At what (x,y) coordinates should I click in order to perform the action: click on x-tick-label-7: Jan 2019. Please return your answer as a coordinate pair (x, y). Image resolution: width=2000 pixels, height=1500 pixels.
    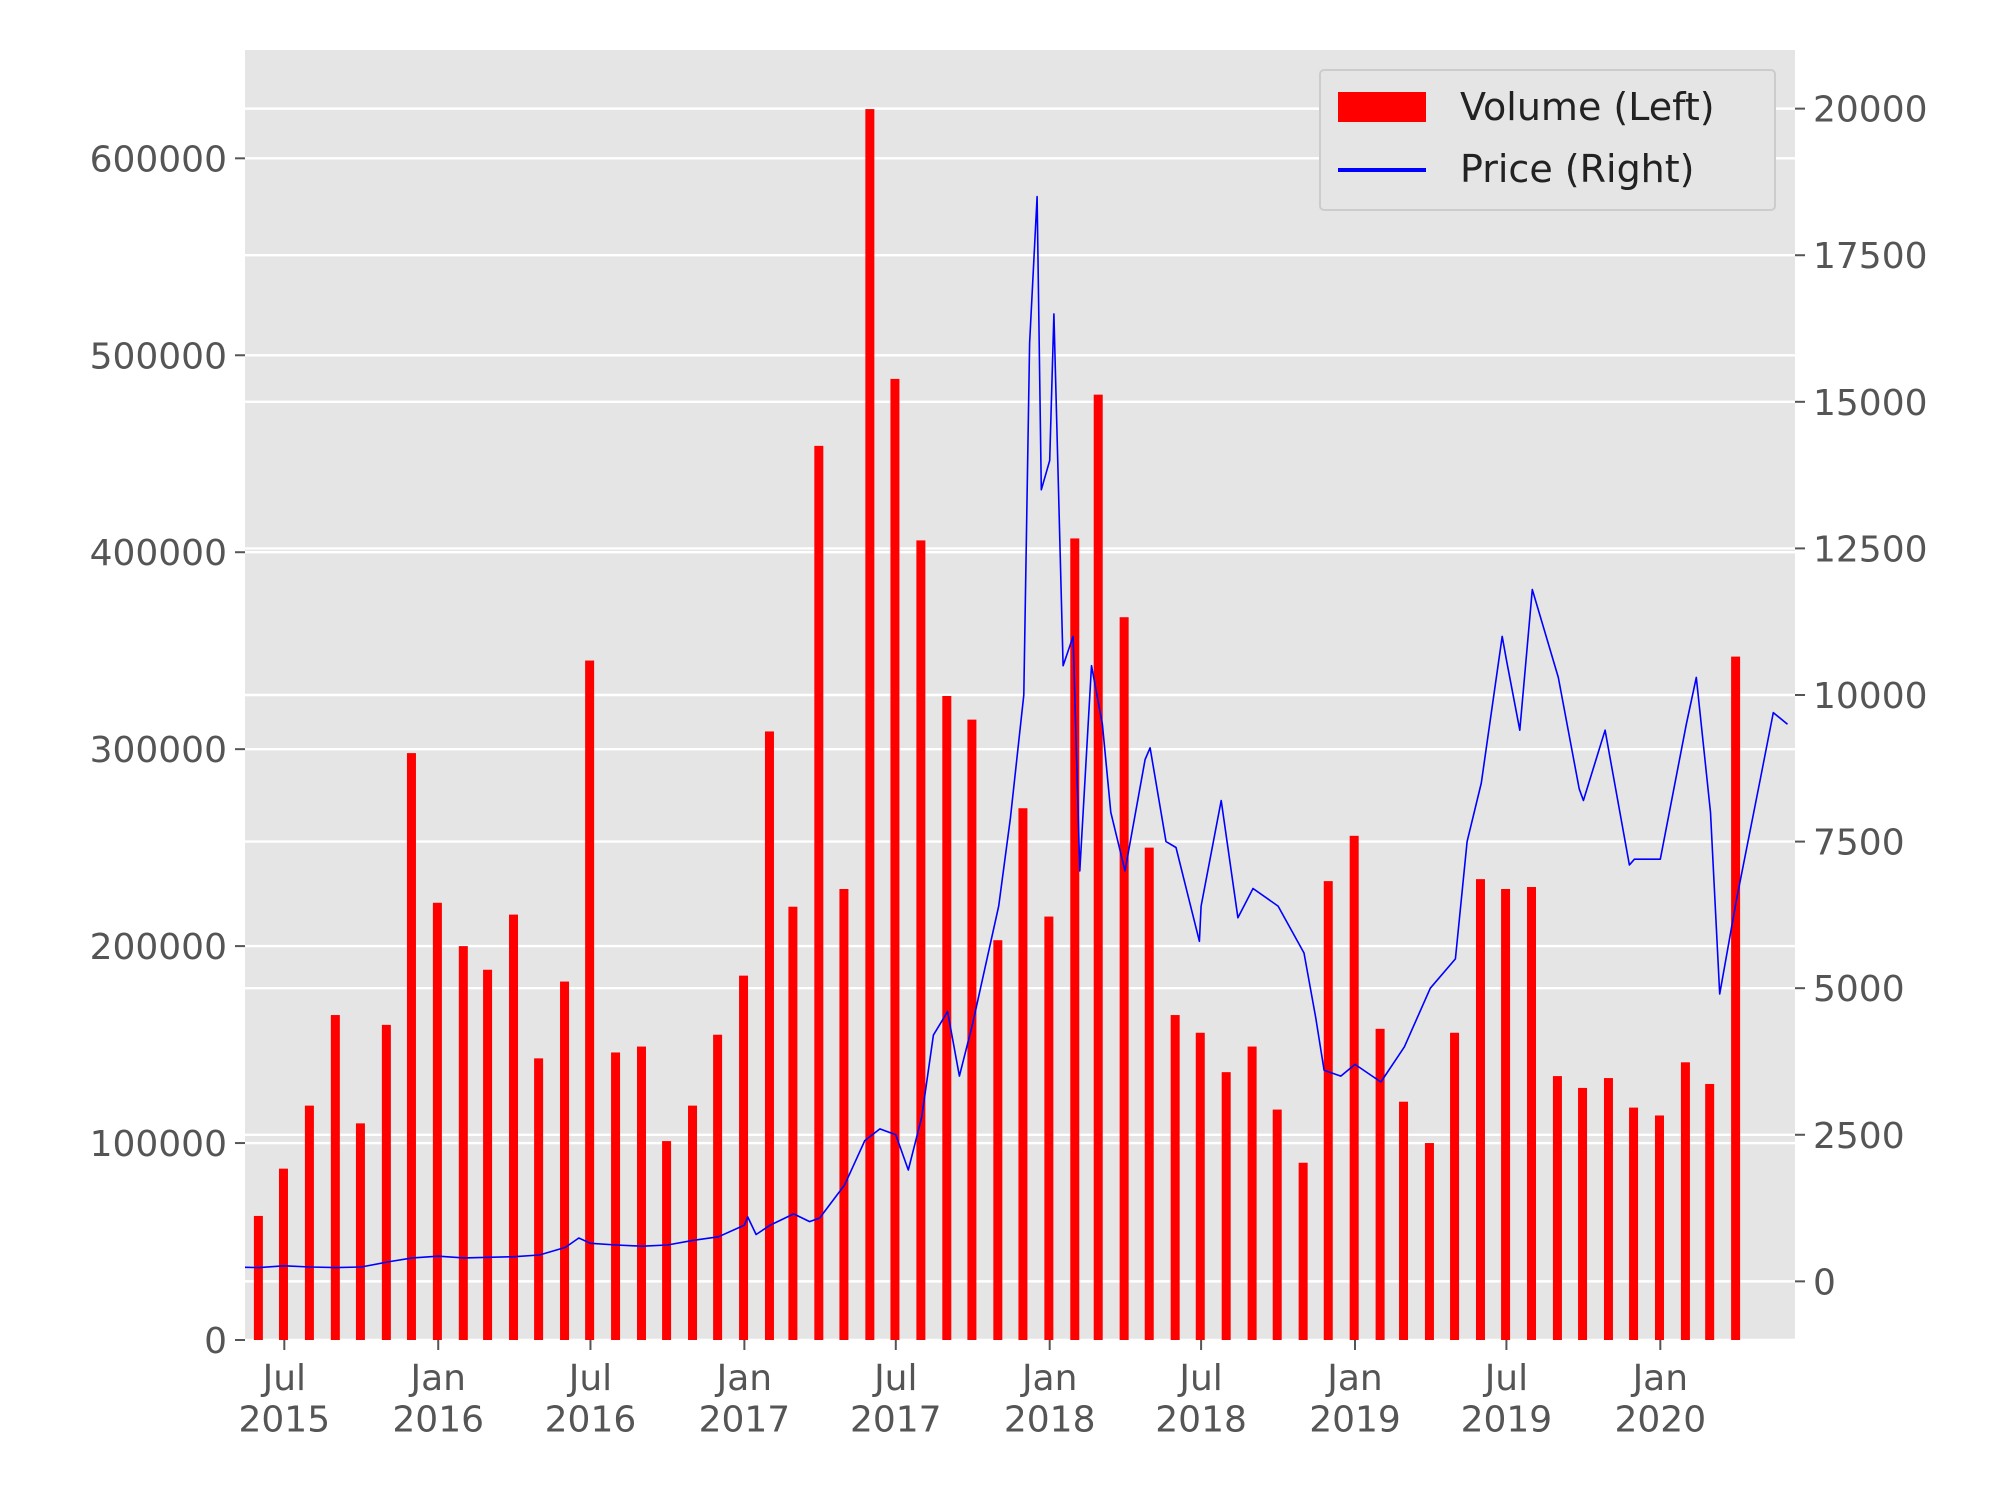
    Looking at the image, I should click on (1355, 1399).